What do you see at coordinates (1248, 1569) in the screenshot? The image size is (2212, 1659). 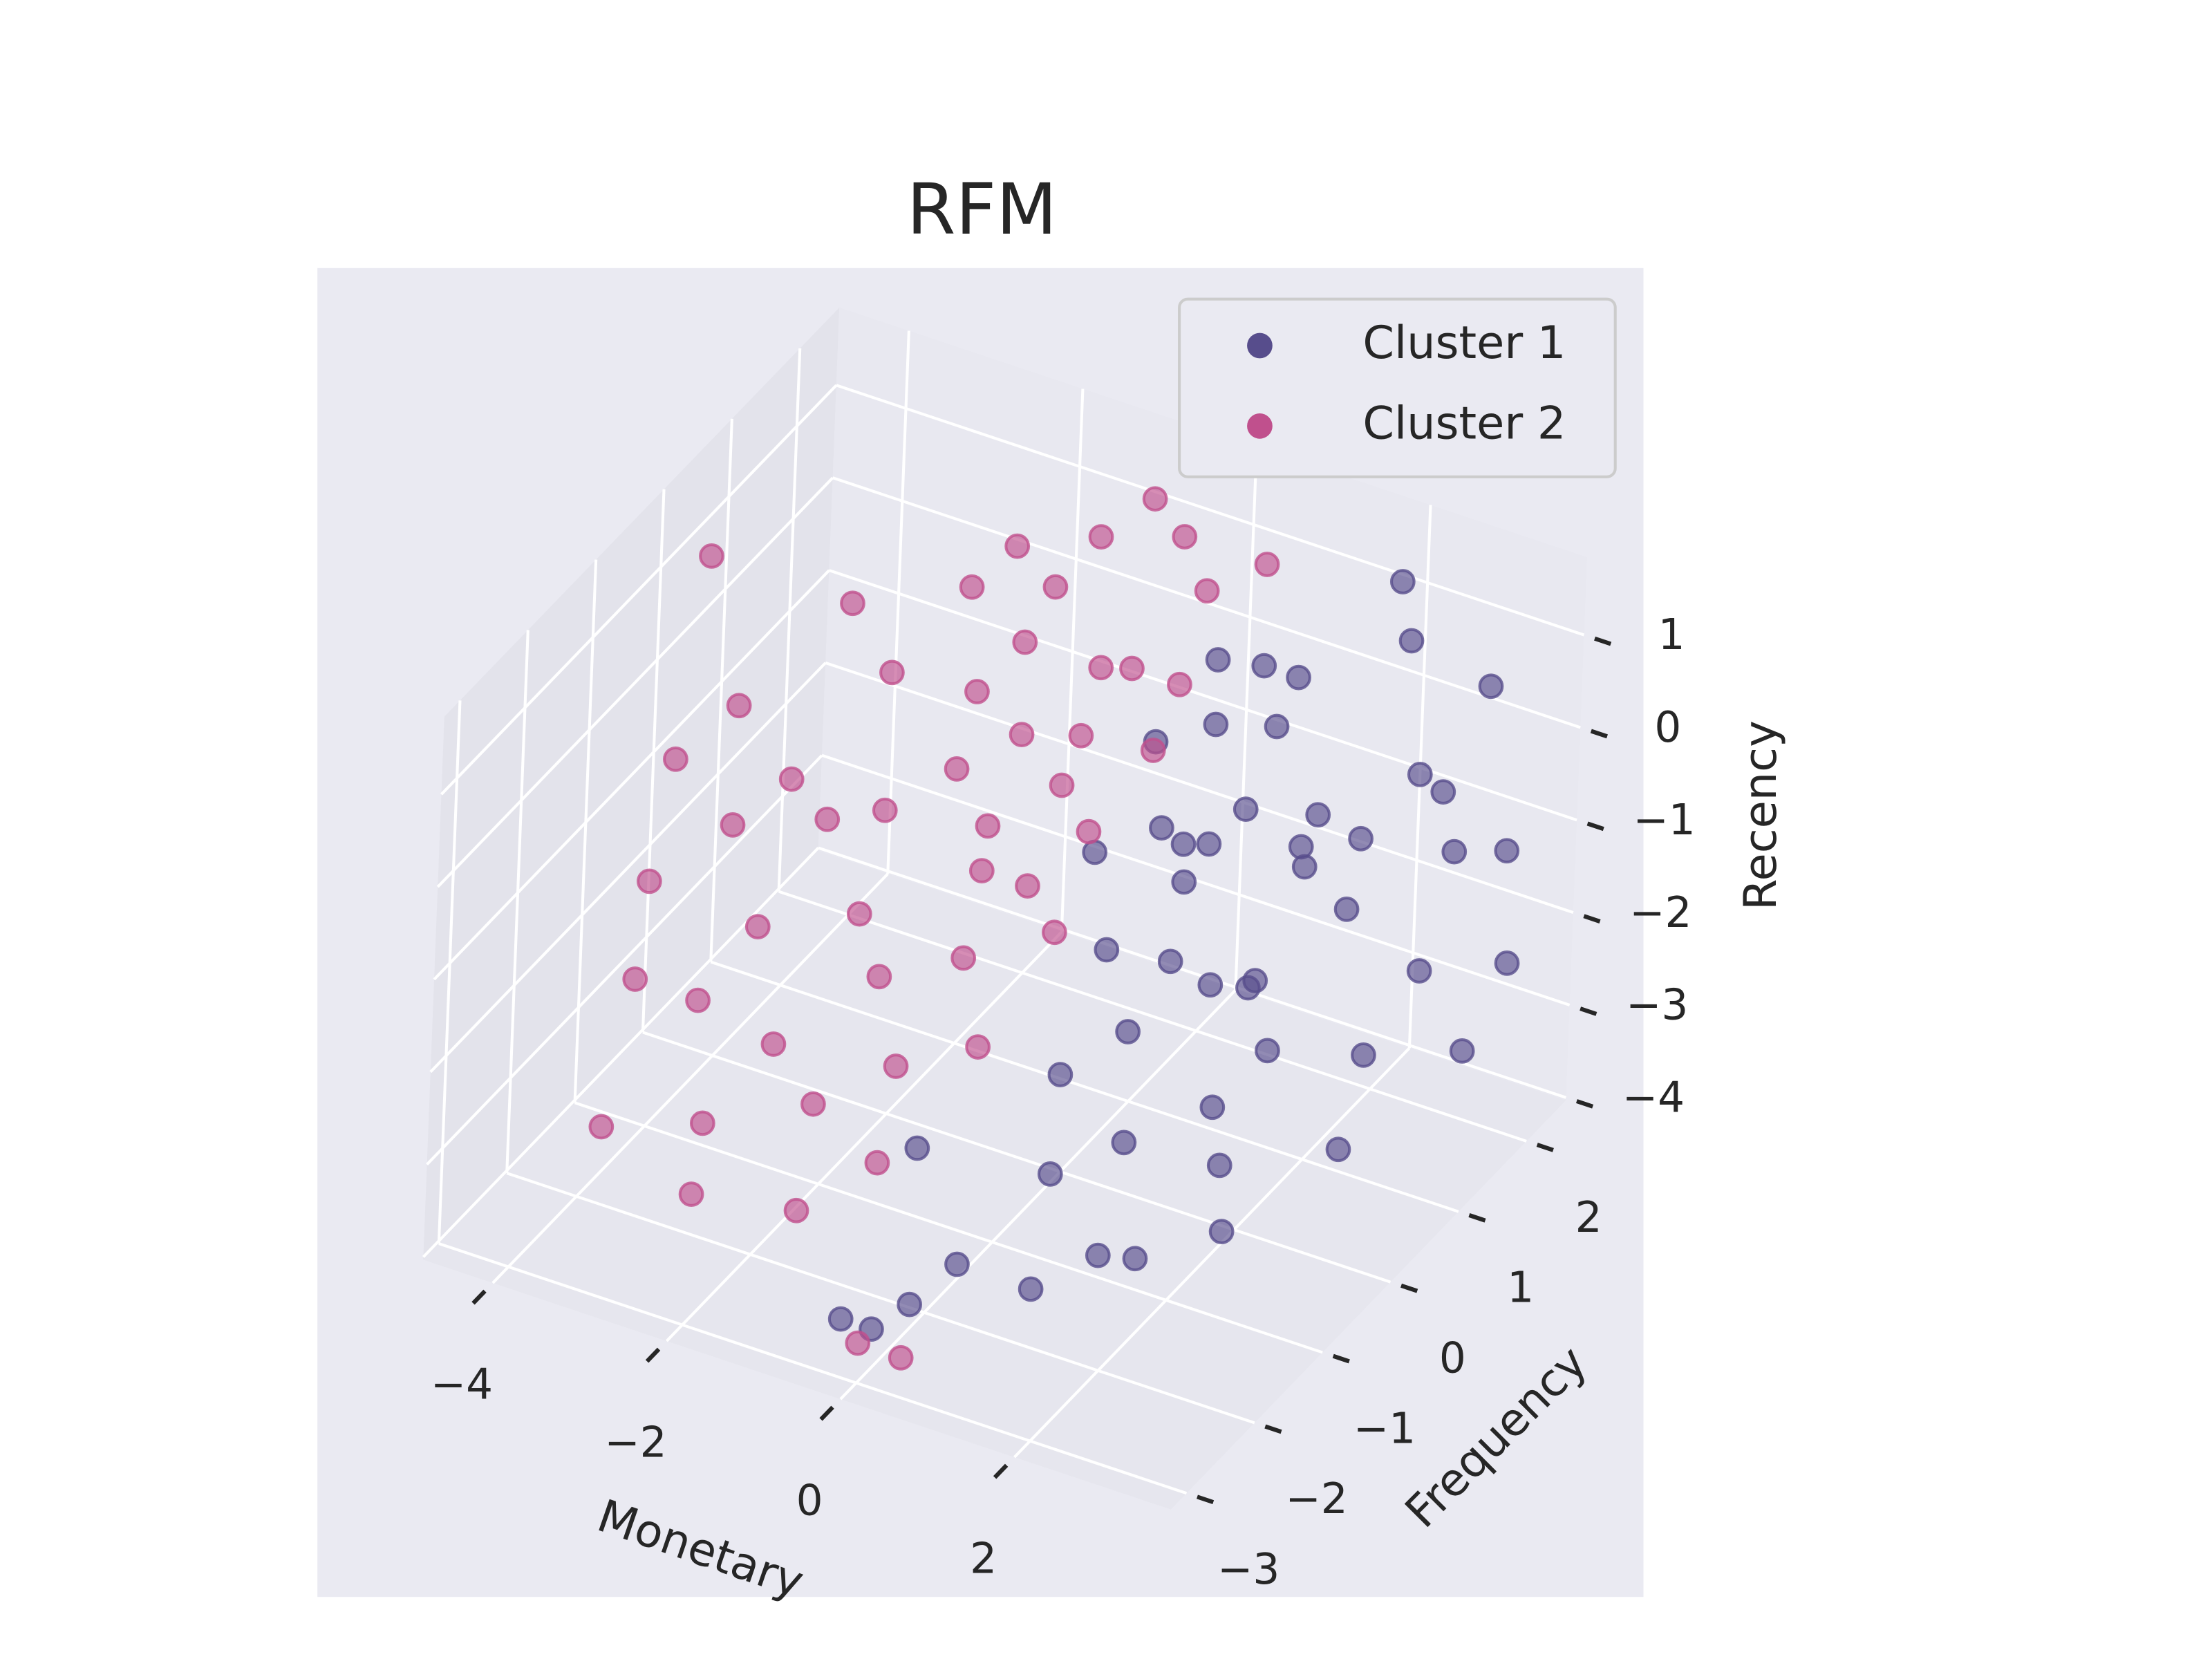 I see `y-tick-label: −3` at bounding box center [1248, 1569].